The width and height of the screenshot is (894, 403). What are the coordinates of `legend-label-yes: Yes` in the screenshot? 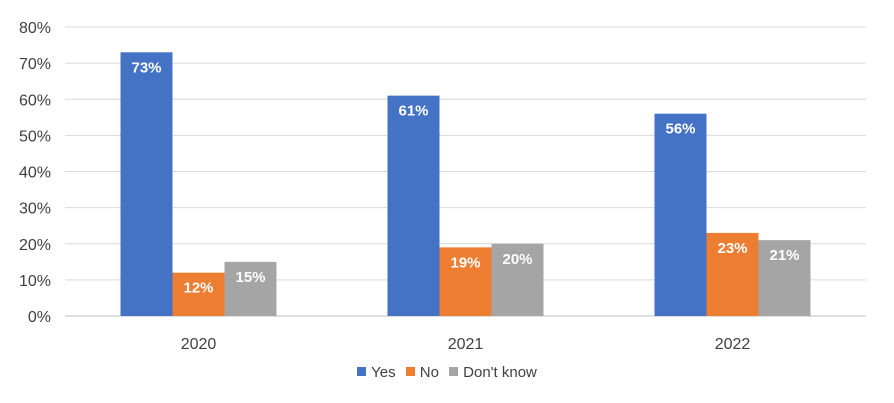 It's located at (383, 372).